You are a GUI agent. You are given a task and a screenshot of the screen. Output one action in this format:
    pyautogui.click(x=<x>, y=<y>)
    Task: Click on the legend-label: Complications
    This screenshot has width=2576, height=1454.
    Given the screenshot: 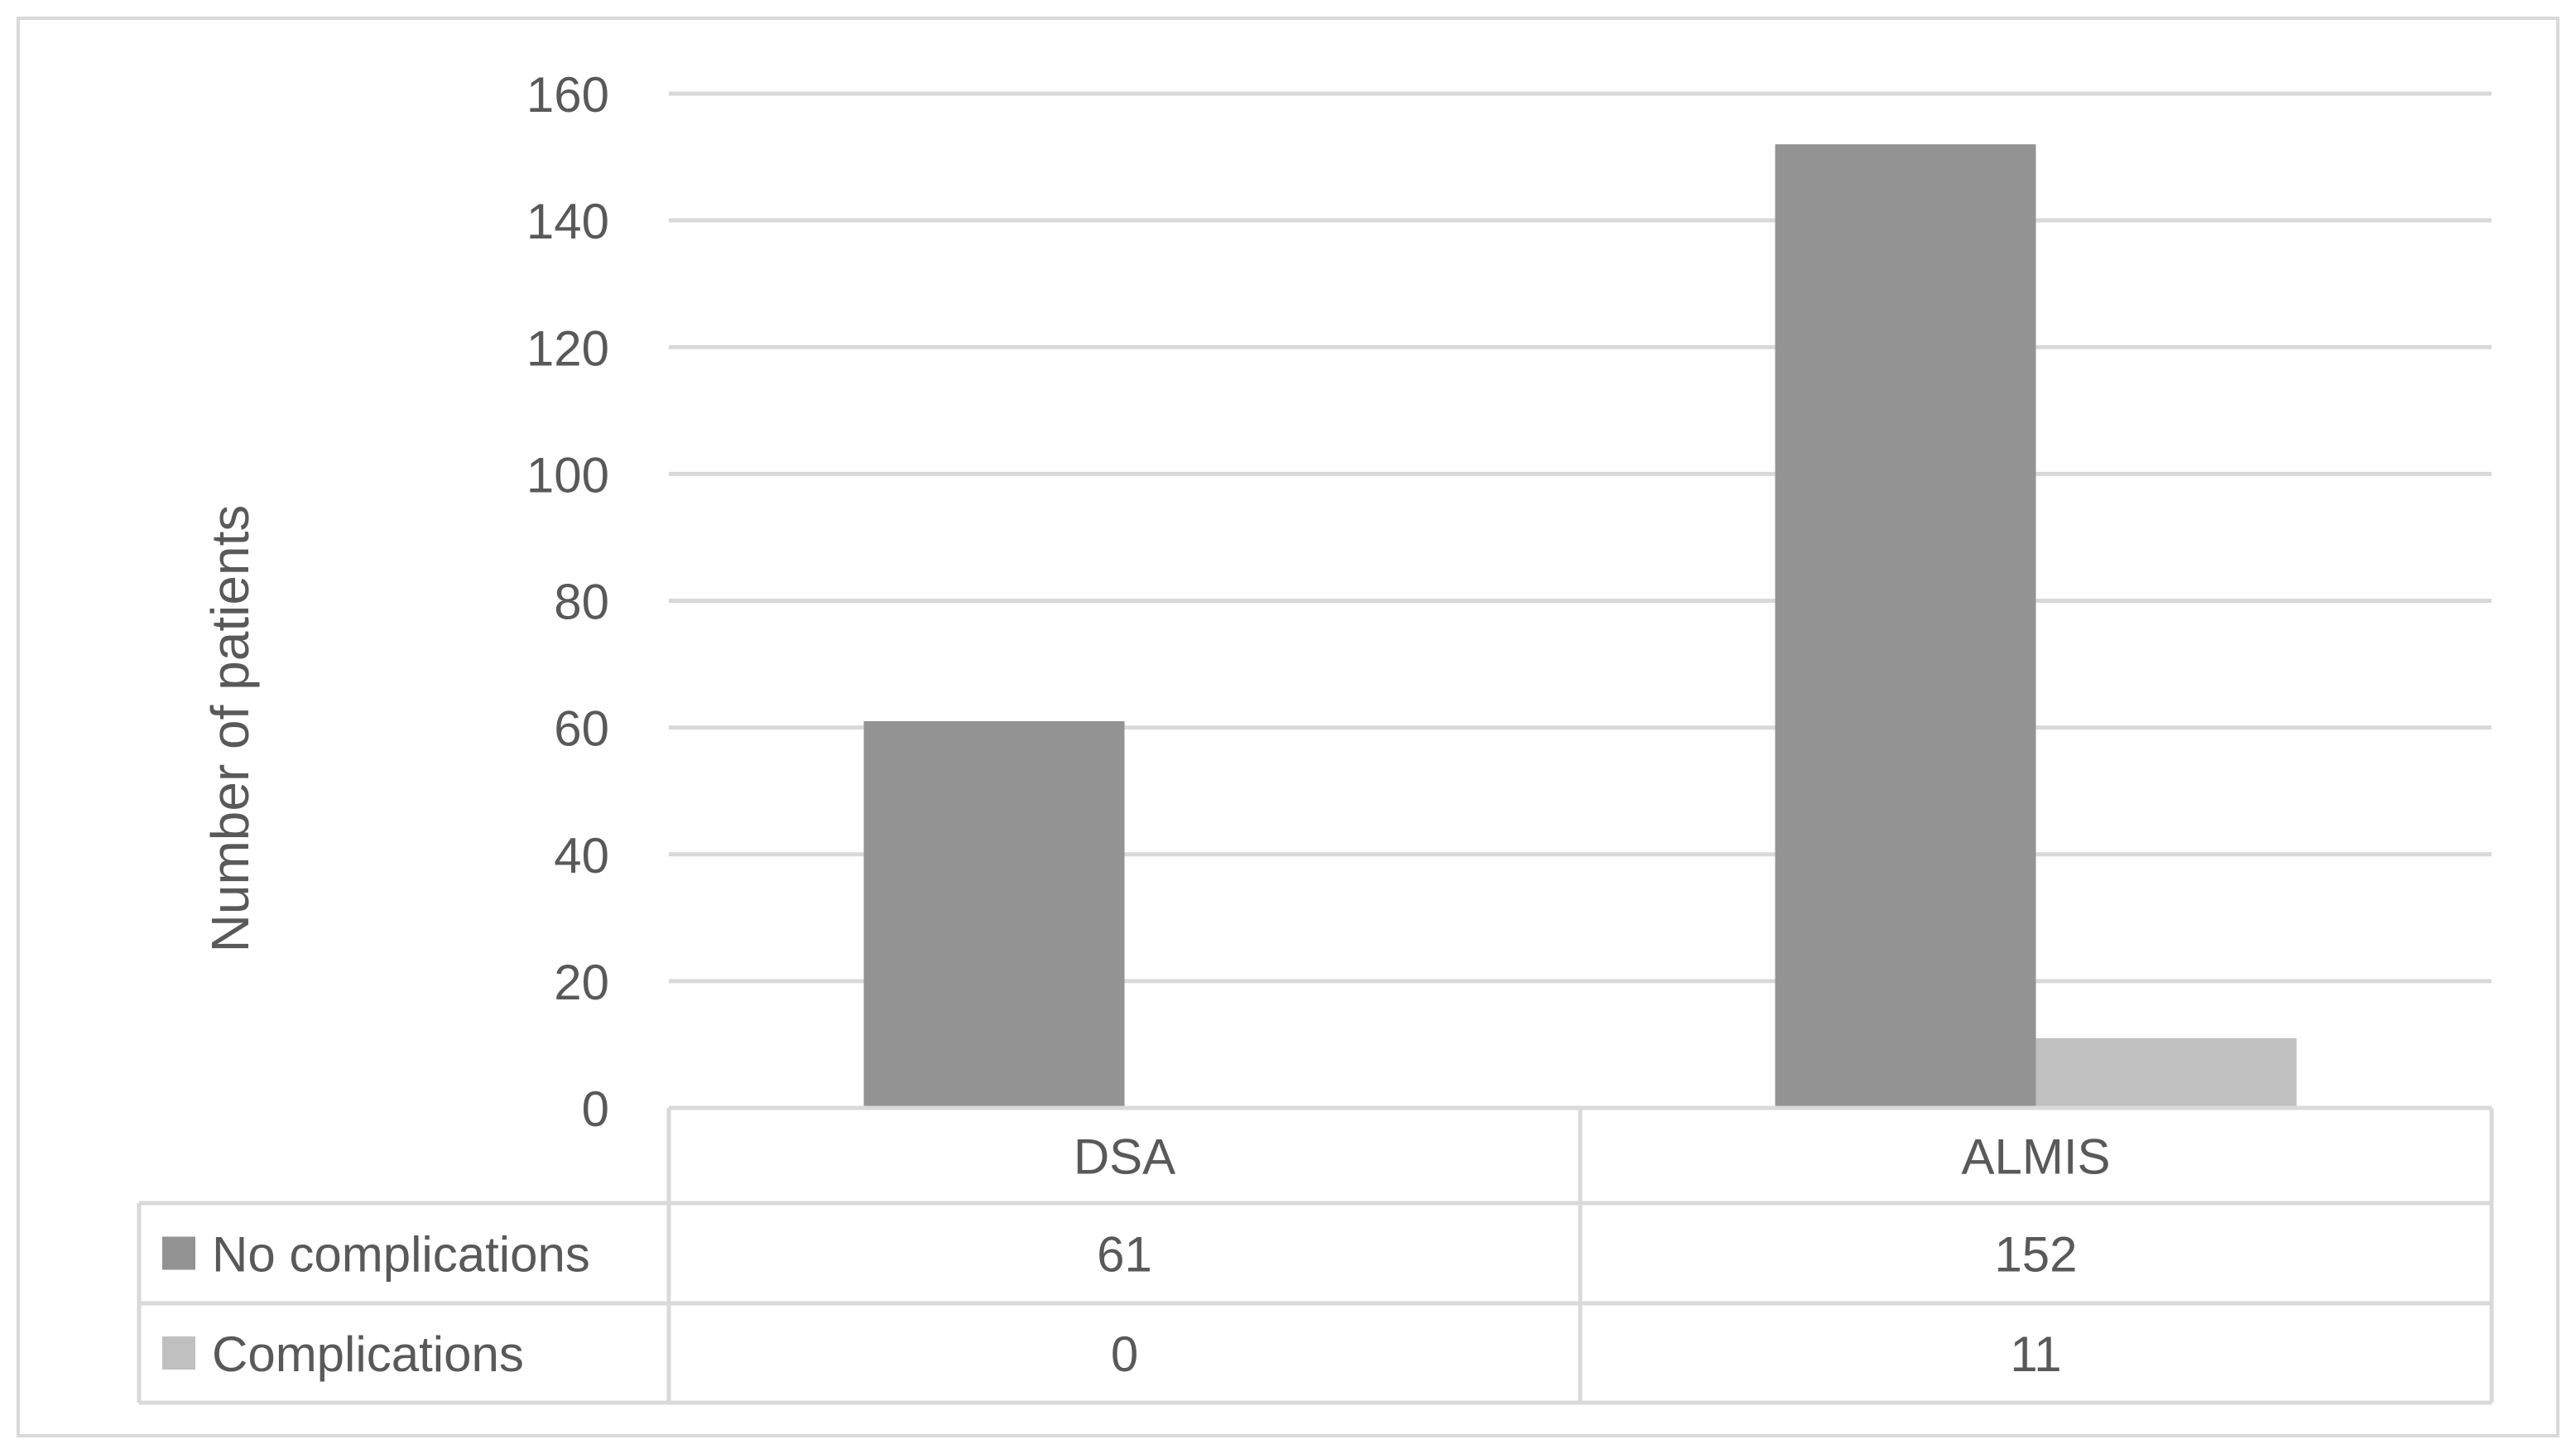 What is the action you would take?
    pyautogui.click(x=368, y=1354)
    